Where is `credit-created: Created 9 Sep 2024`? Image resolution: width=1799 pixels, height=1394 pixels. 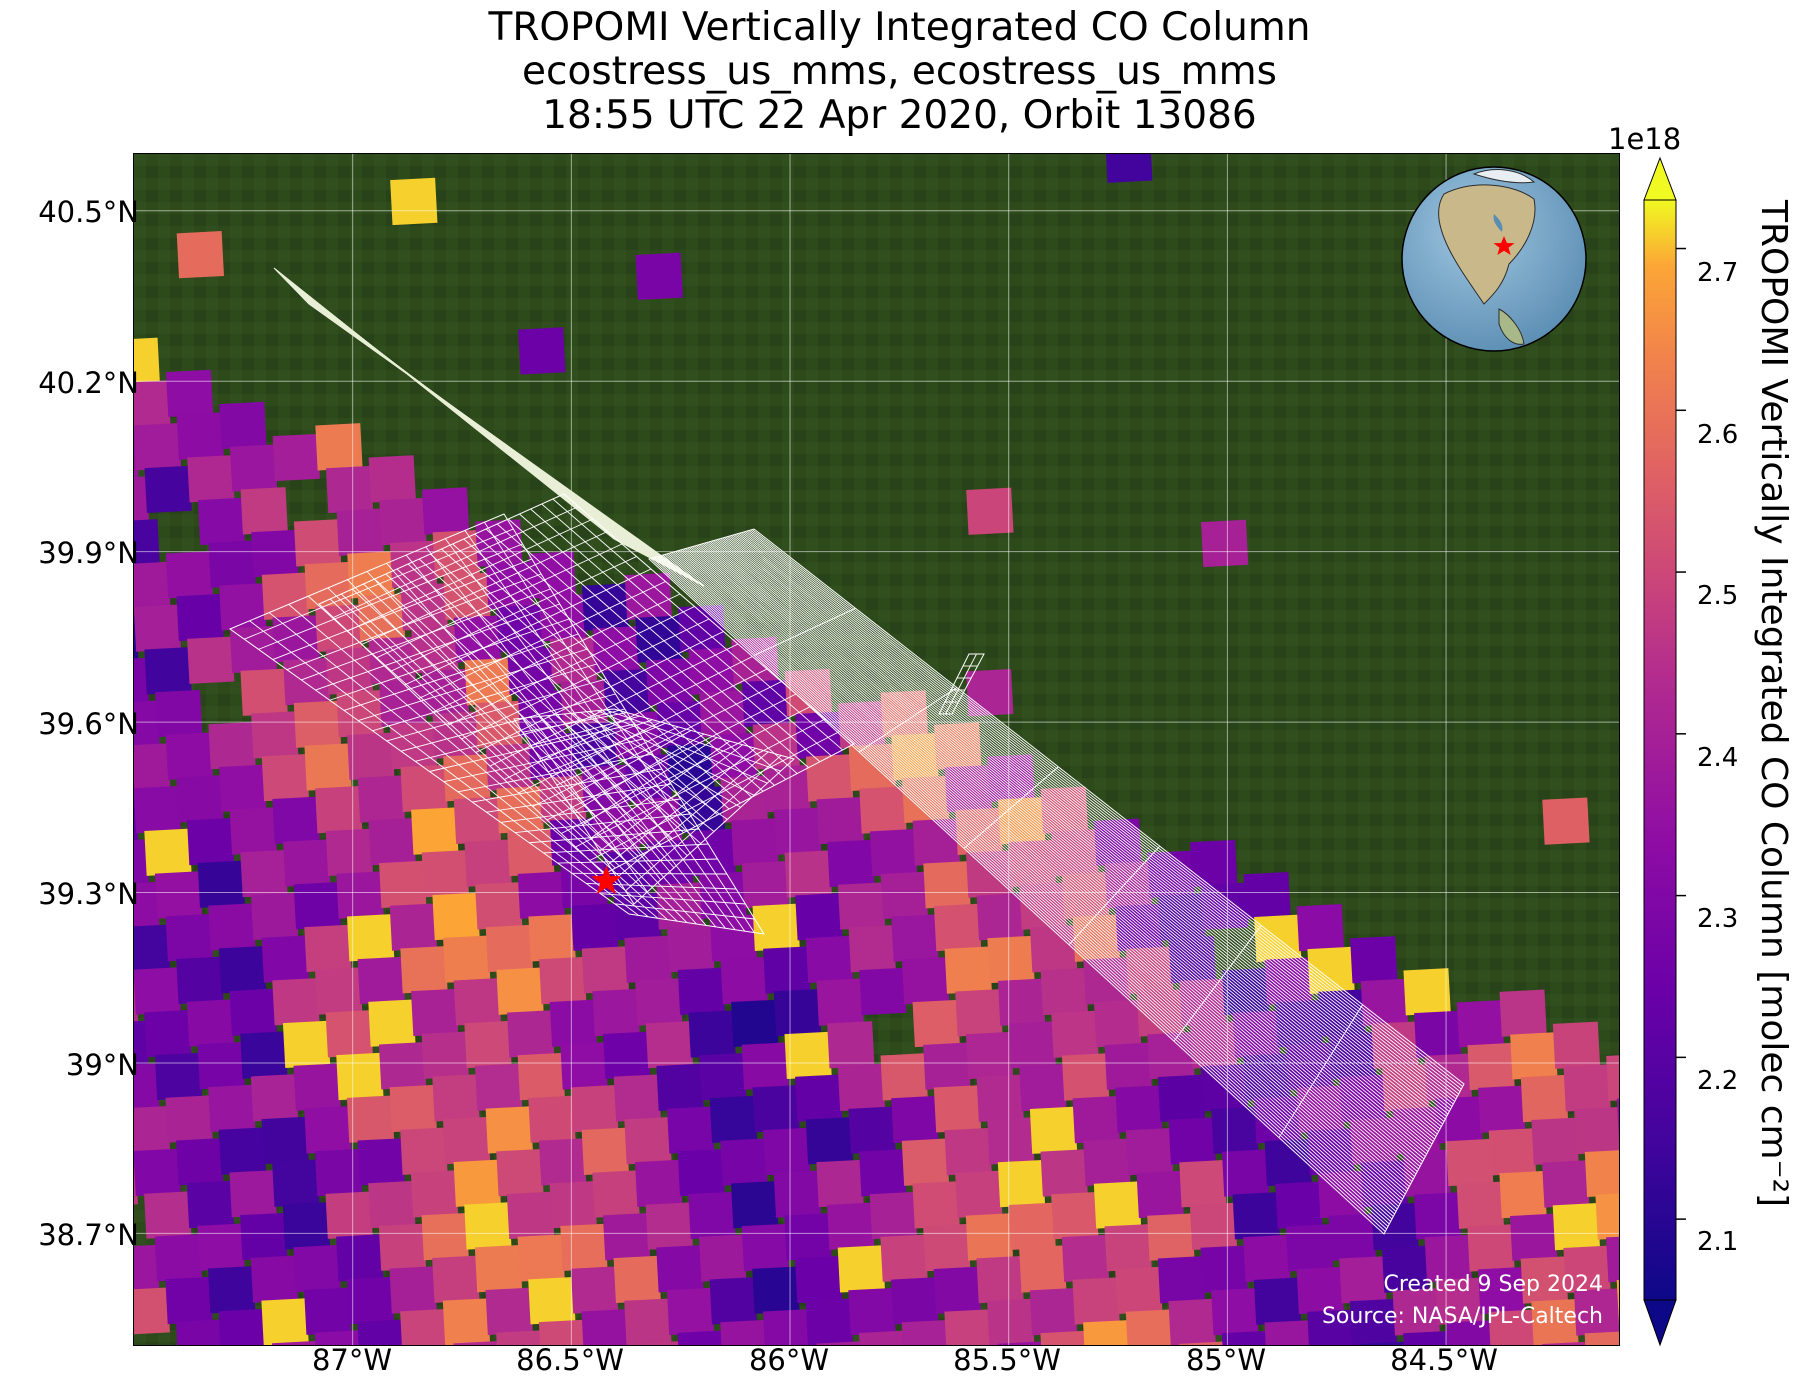 credit-created: Created 9 Sep 2024 is located at coordinates (1493, 1284).